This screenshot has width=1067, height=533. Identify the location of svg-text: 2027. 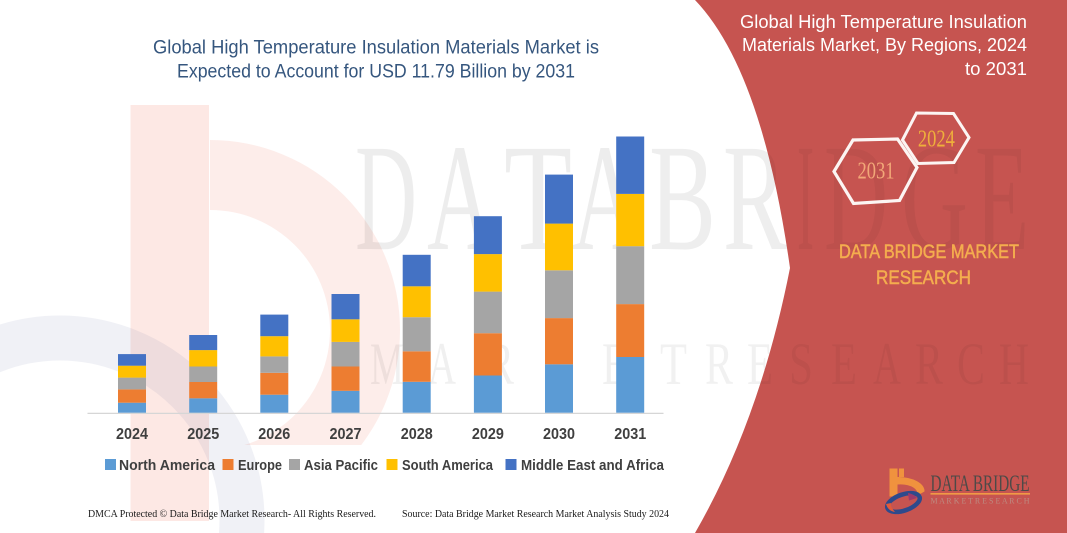
(346, 434).